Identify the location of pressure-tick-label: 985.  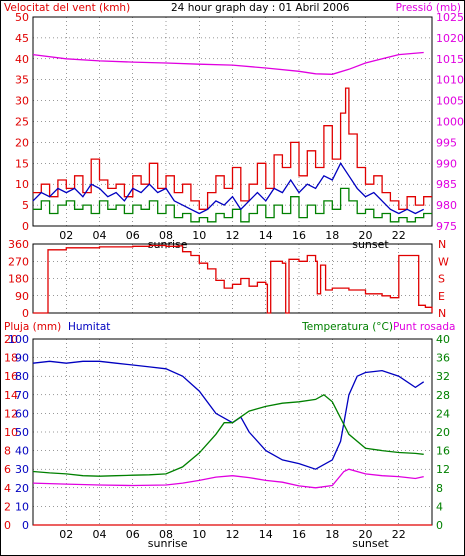
(446, 184).